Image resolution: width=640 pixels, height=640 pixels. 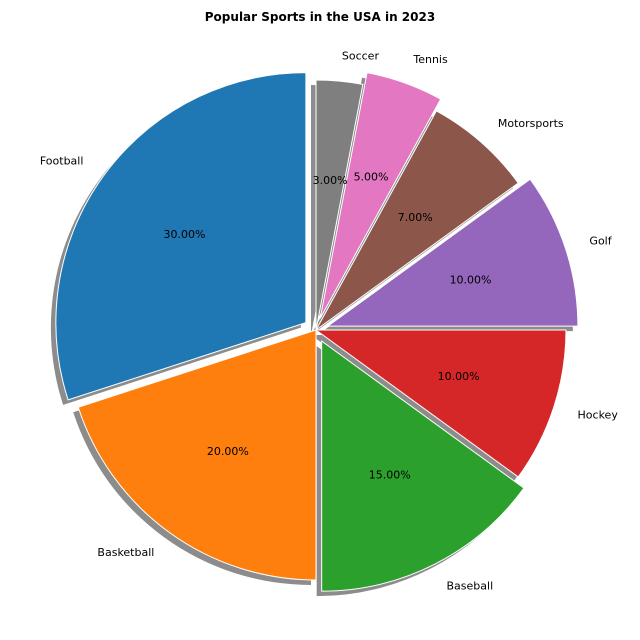 I want to click on category-label-motorsports: Motorsports, so click(x=531, y=123).